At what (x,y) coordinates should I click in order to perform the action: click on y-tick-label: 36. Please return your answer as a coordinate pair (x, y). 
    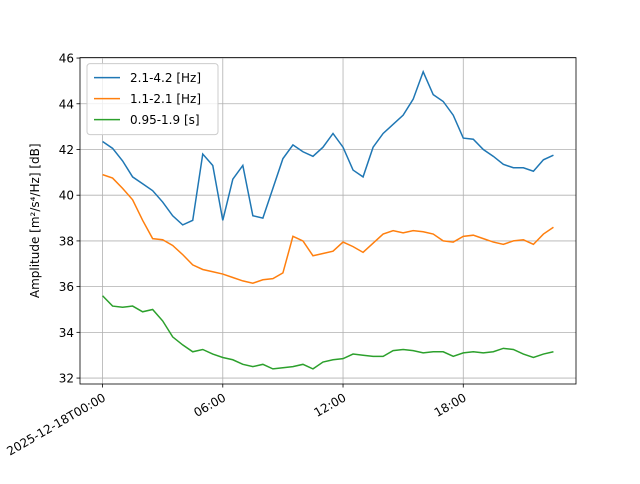
    Looking at the image, I should click on (66, 287).